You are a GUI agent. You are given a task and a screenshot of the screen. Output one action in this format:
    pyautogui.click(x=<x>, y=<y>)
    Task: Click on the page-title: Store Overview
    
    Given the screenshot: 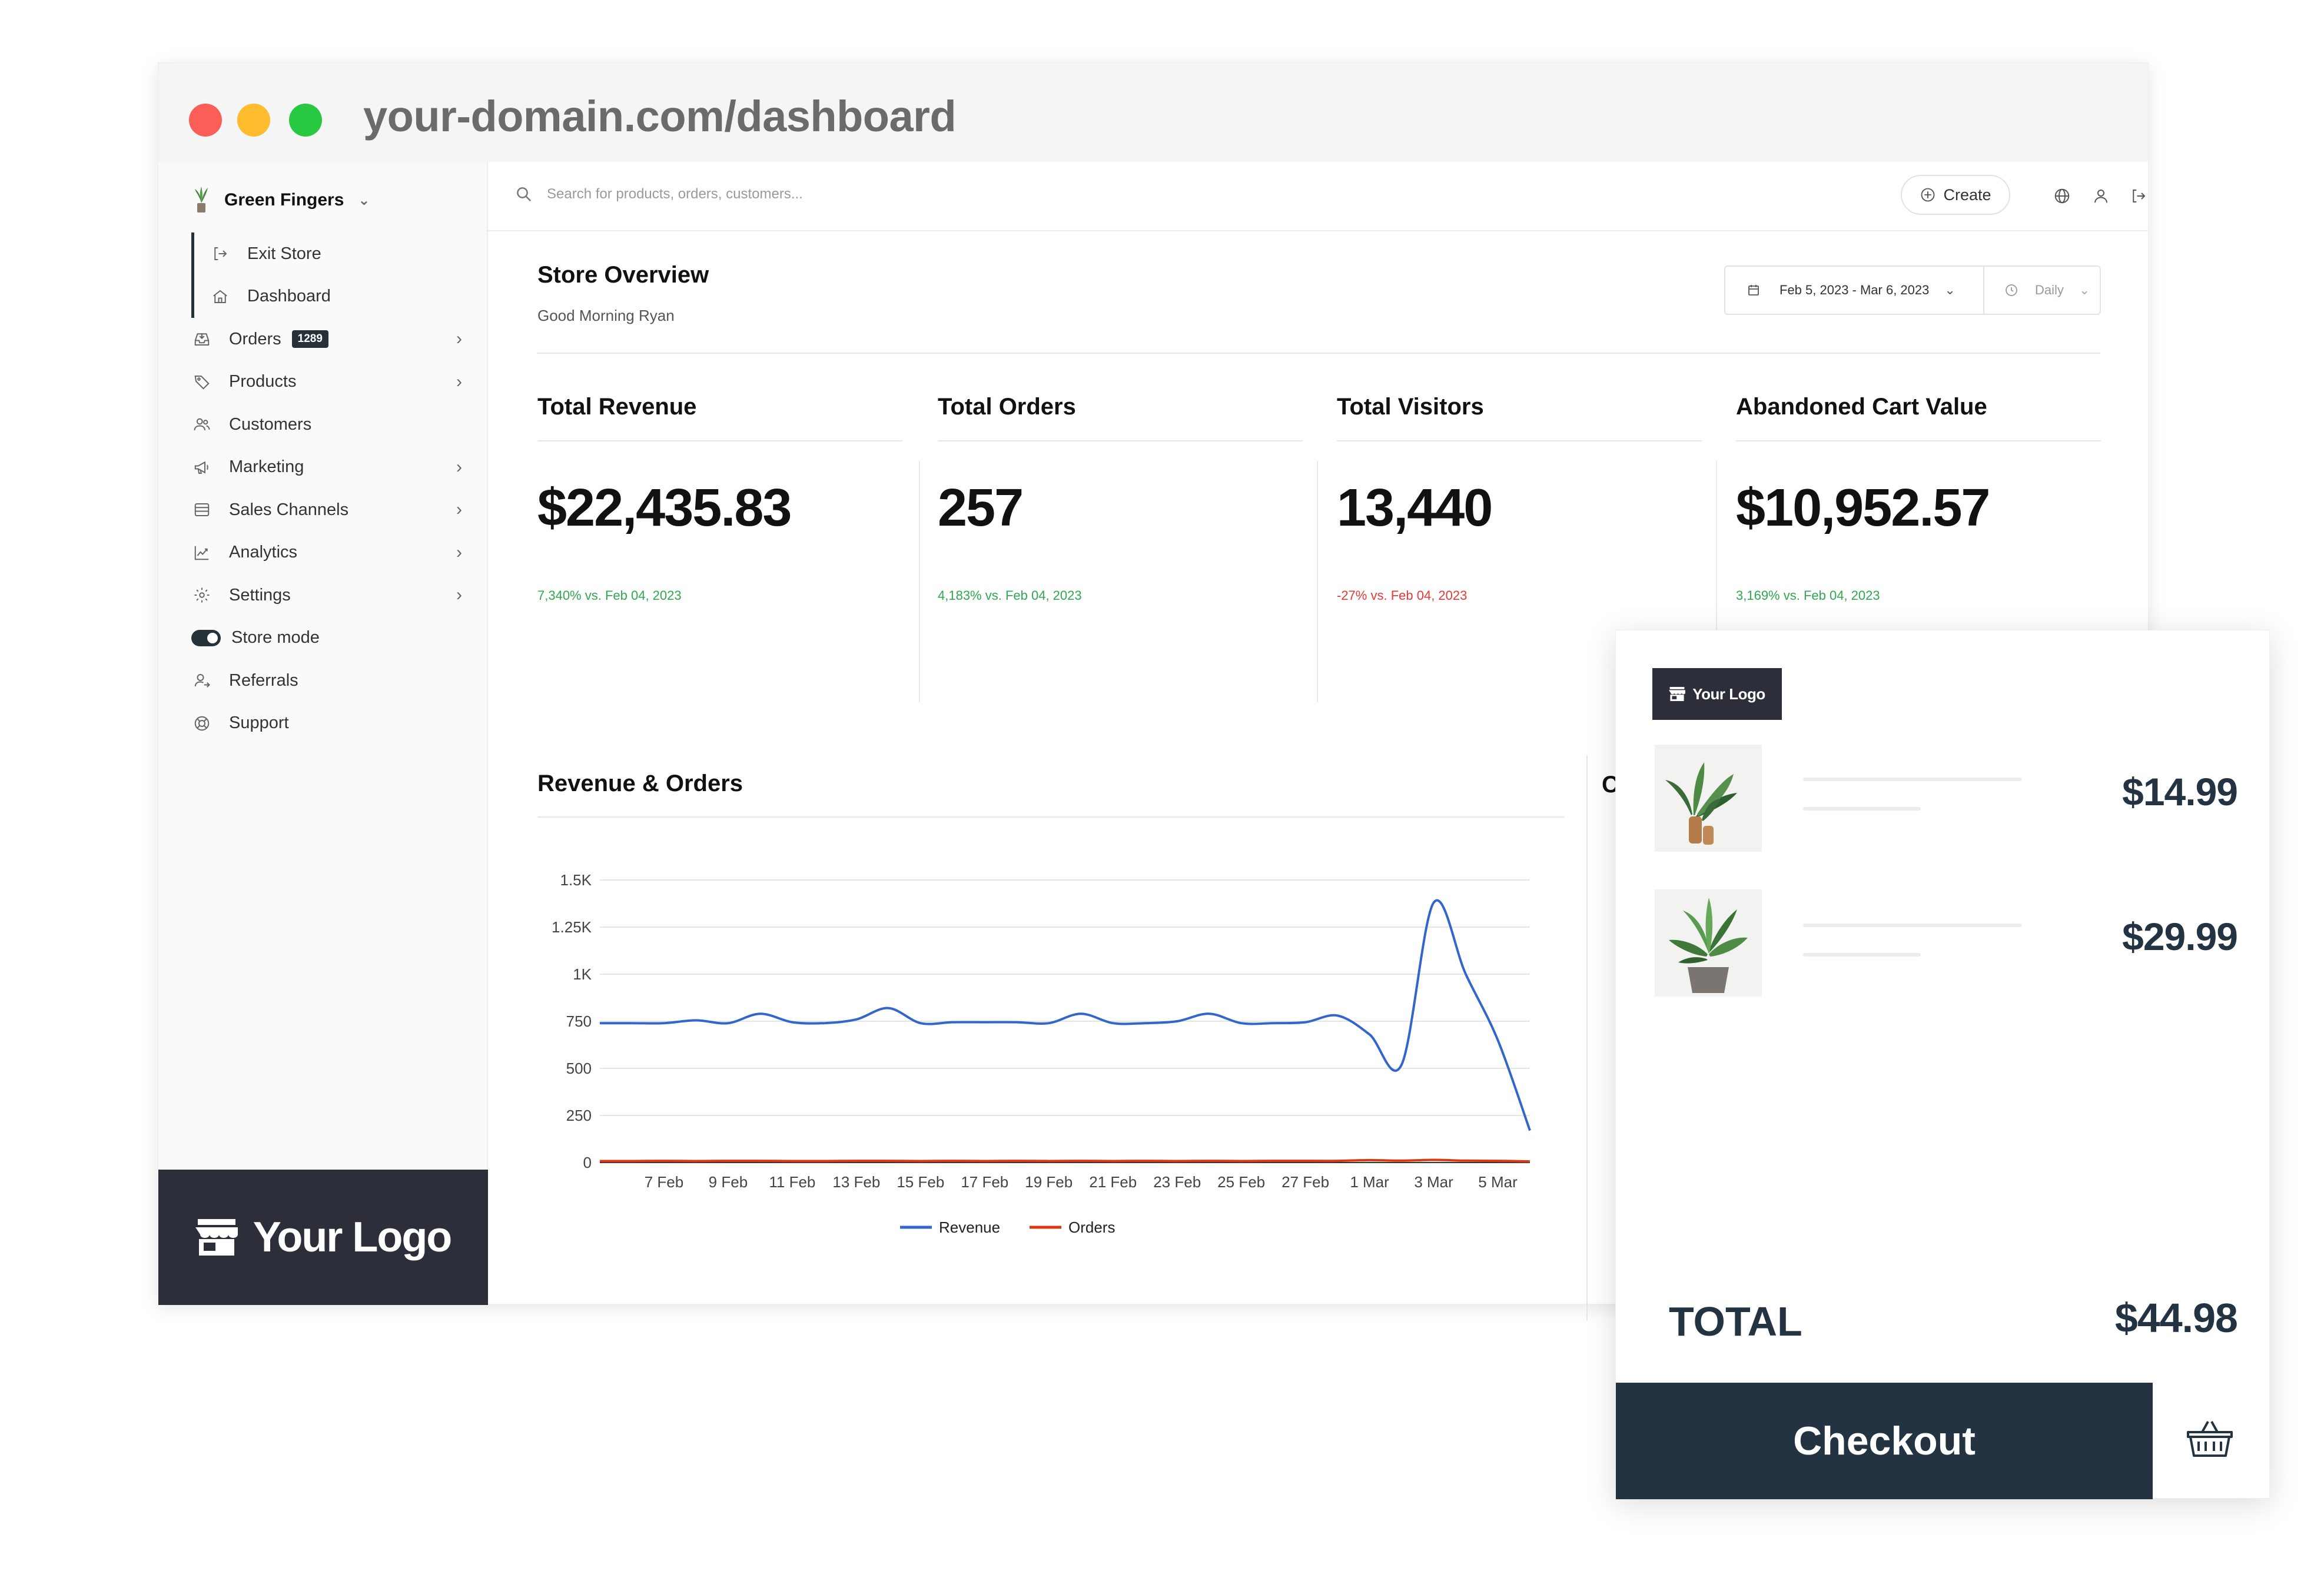 What is the action you would take?
    pyautogui.click(x=623, y=275)
    